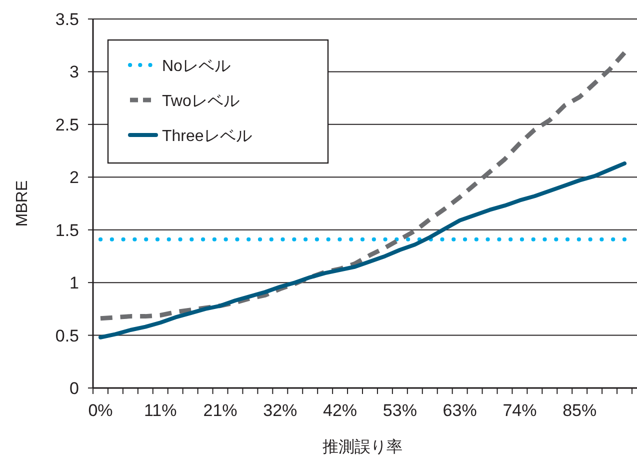  What do you see at coordinates (67, 230) in the screenshot?
I see `y-tick-label: 1.5` at bounding box center [67, 230].